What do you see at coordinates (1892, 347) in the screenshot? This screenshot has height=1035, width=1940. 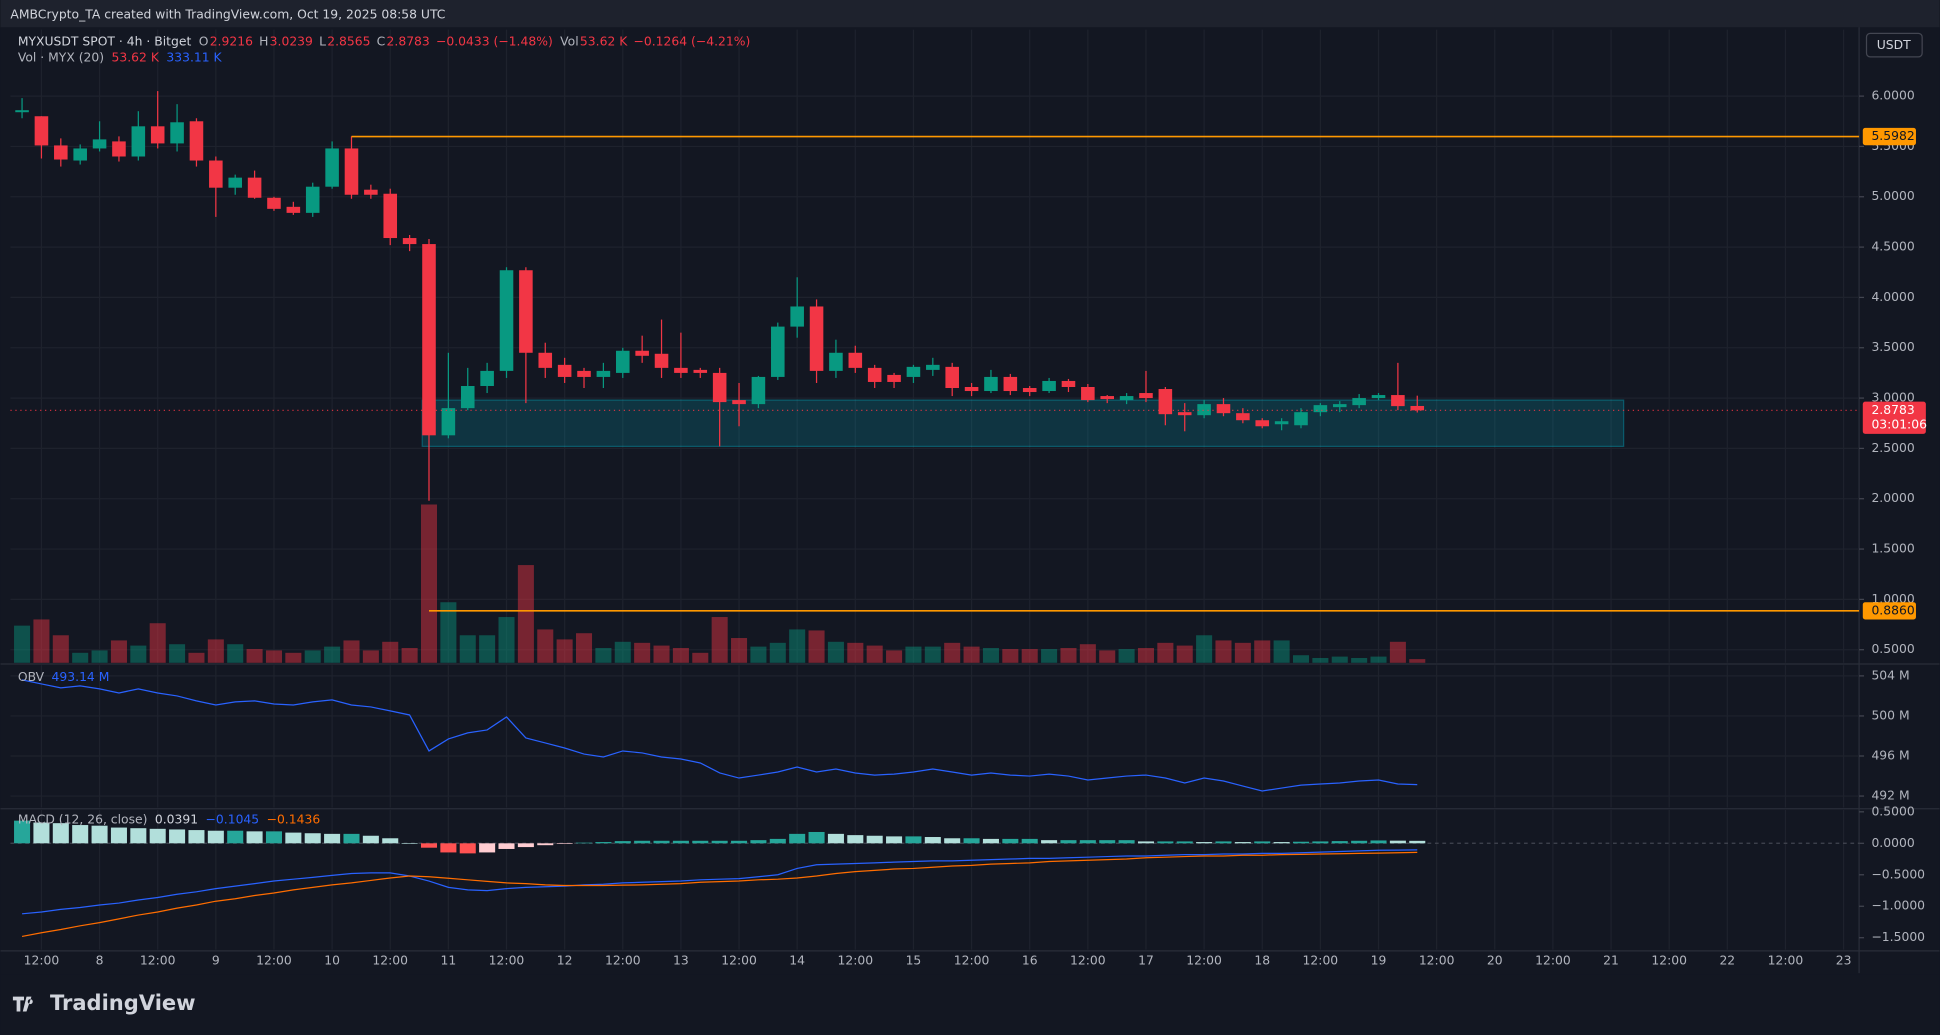 I see `y-tick-label: 3.5000` at bounding box center [1892, 347].